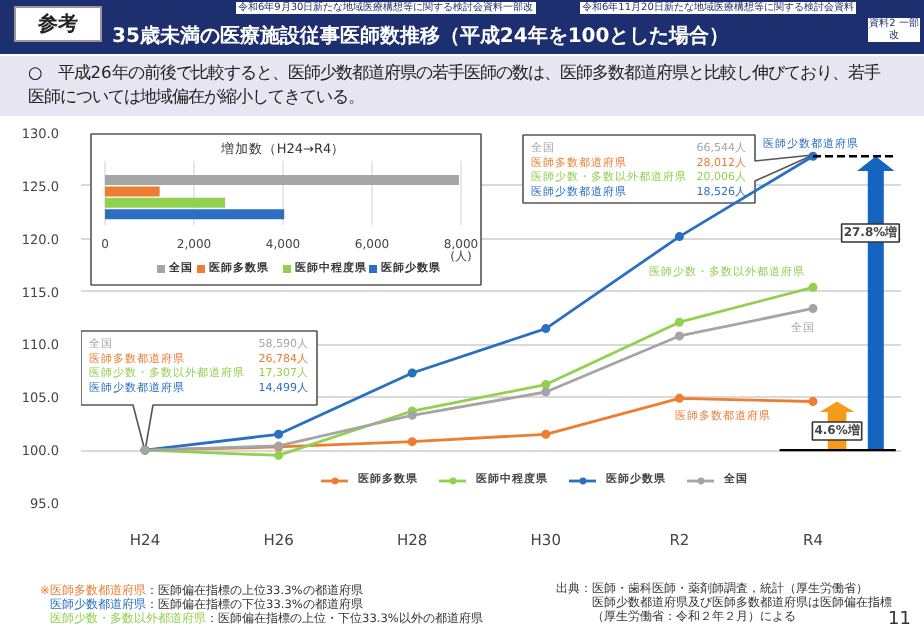 The height and width of the screenshot is (640, 924). Describe the element at coordinates (58, 24) in the screenshot. I see `text: 参考` at that location.